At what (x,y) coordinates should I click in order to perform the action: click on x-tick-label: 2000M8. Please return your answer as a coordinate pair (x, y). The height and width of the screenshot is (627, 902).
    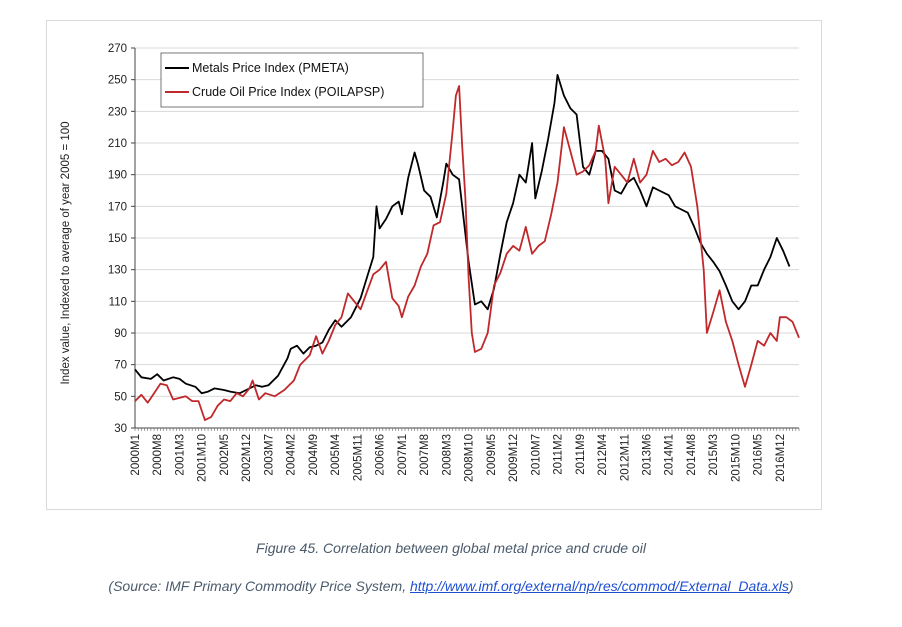
    Looking at the image, I should click on (158, 455).